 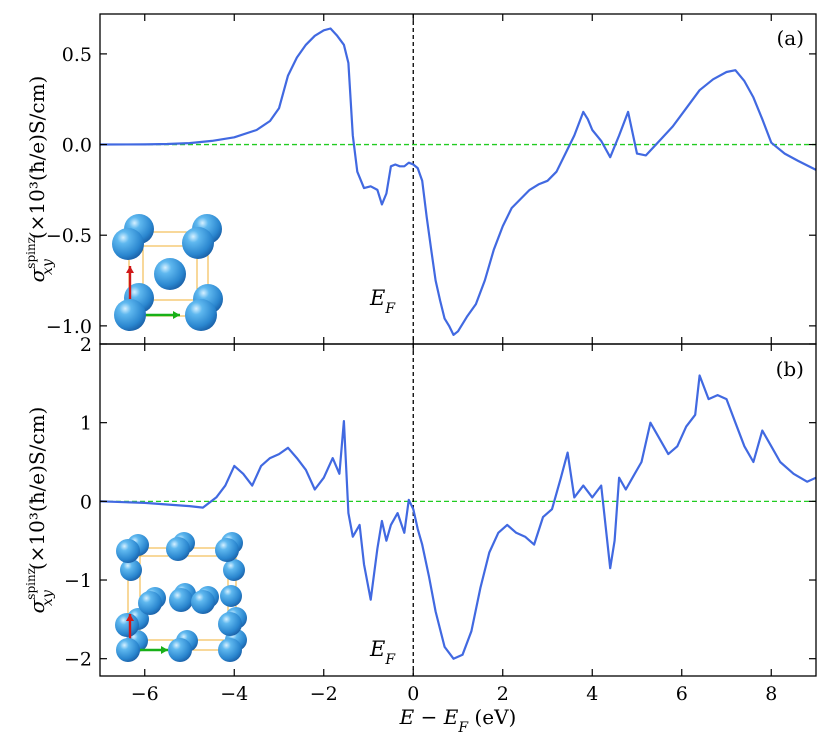 What do you see at coordinates (37, 489) in the screenshot?
I see `ylabel-b-unit: (×10³(ħ/e)S/cm)` at bounding box center [37, 489].